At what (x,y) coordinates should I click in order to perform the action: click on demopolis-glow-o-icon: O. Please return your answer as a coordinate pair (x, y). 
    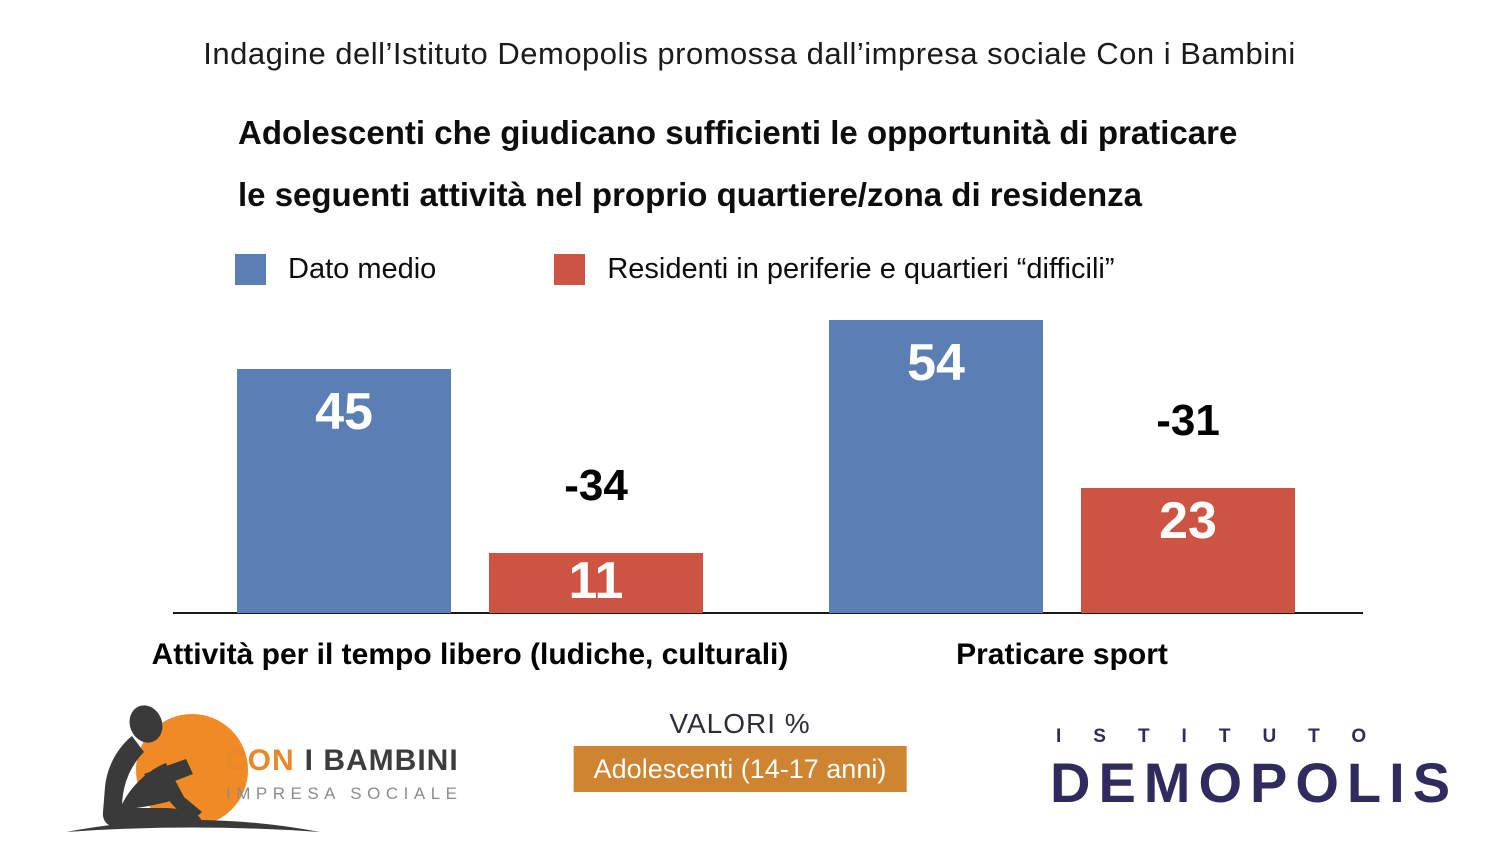
    Looking at the image, I should click on (1224, 782).